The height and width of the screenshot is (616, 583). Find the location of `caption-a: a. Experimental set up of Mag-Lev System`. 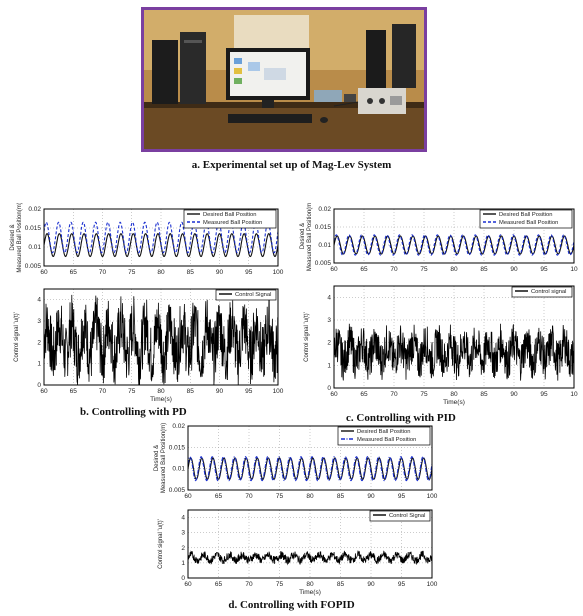

caption-a: a. Experimental set up of Mag-Lev System is located at coordinates (291, 165).